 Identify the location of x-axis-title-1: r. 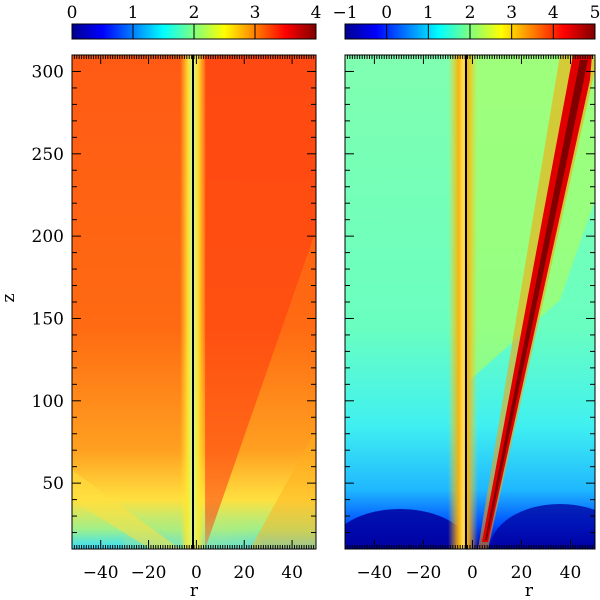
(194, 590).